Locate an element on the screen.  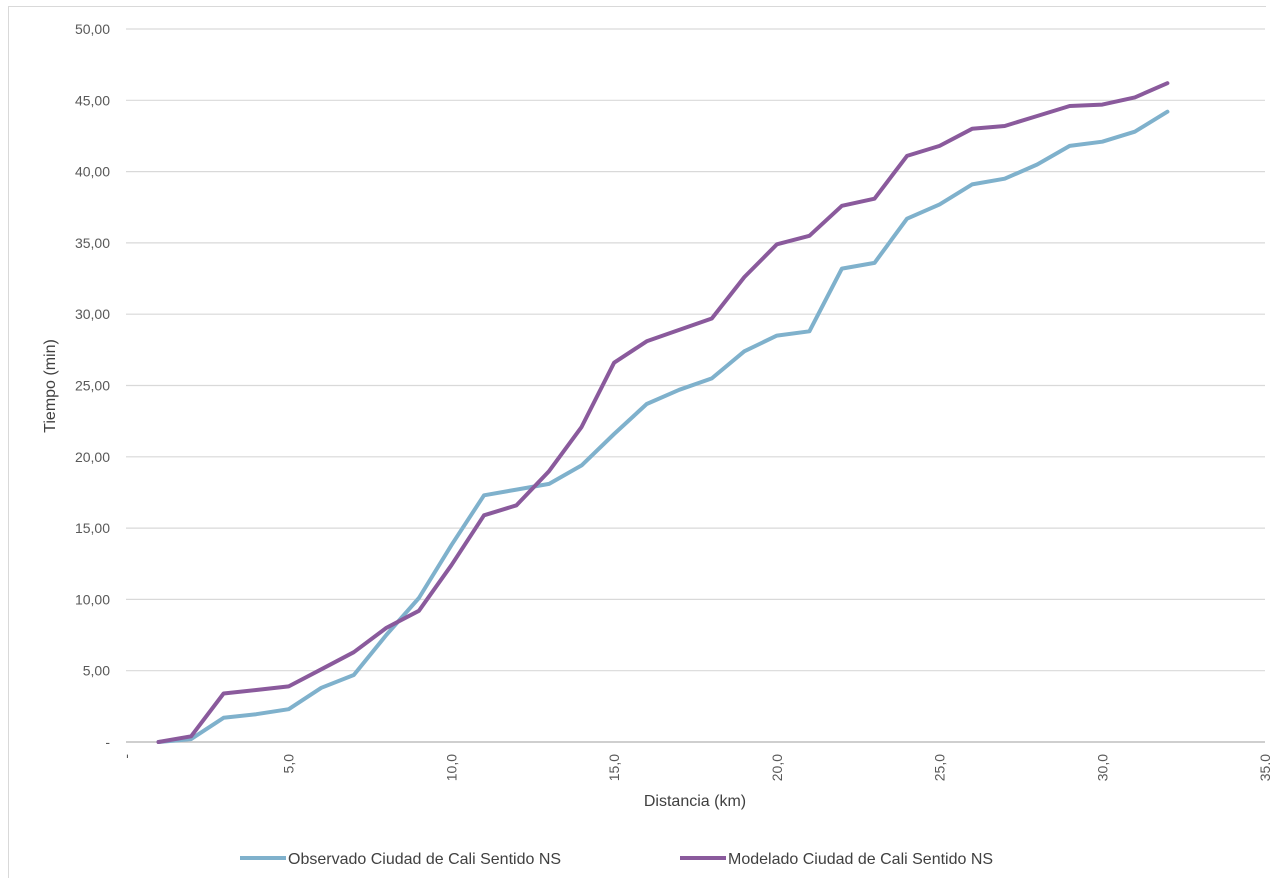
x-tick-label: 35,0 is located at coordinates (1263, 767).